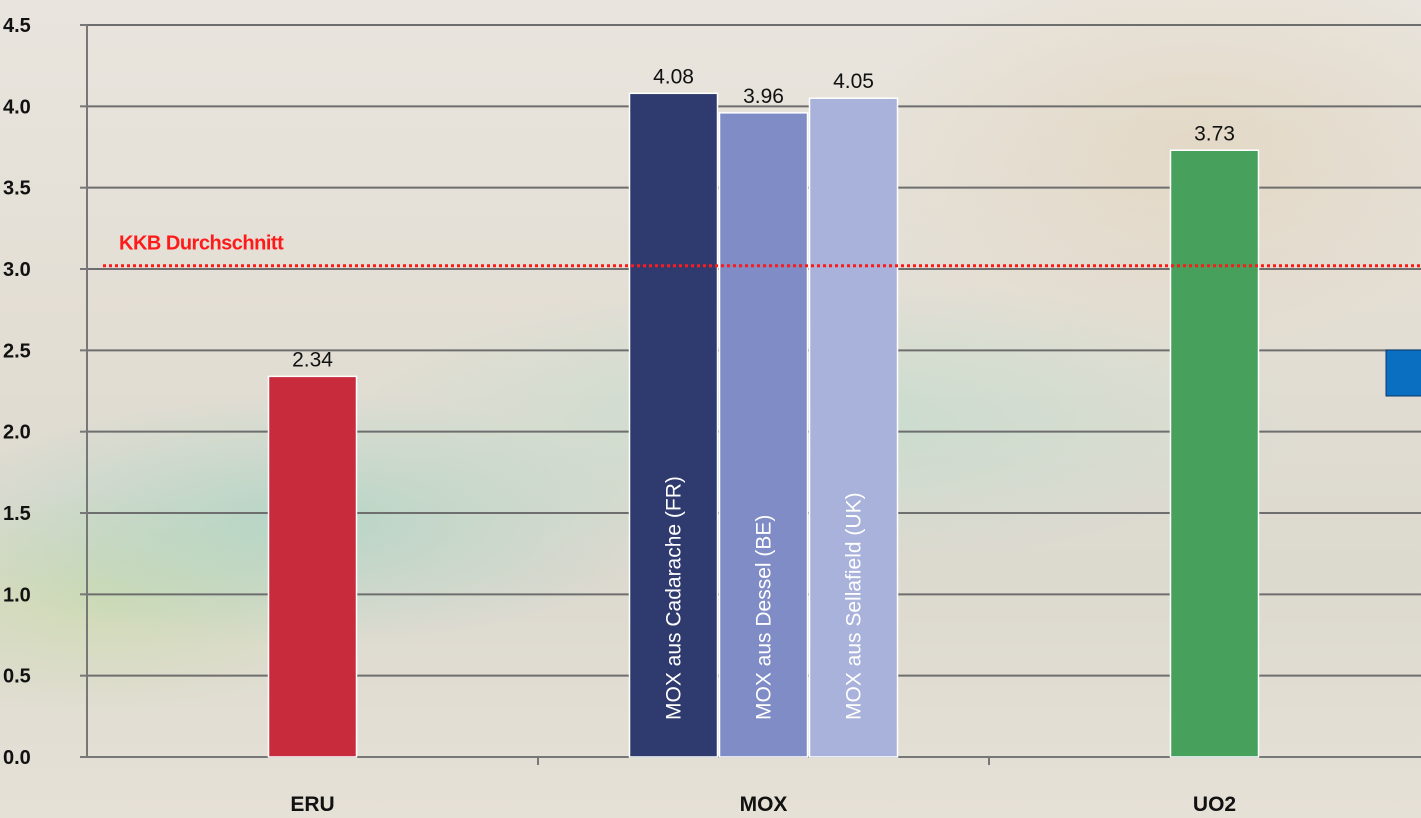 The width and height of the screenshot is (1421, 818). What do you see at coordinates (312, 804) in the screenshot?
I see `x-tick-label: ERU` at bounding box center [312, 804].